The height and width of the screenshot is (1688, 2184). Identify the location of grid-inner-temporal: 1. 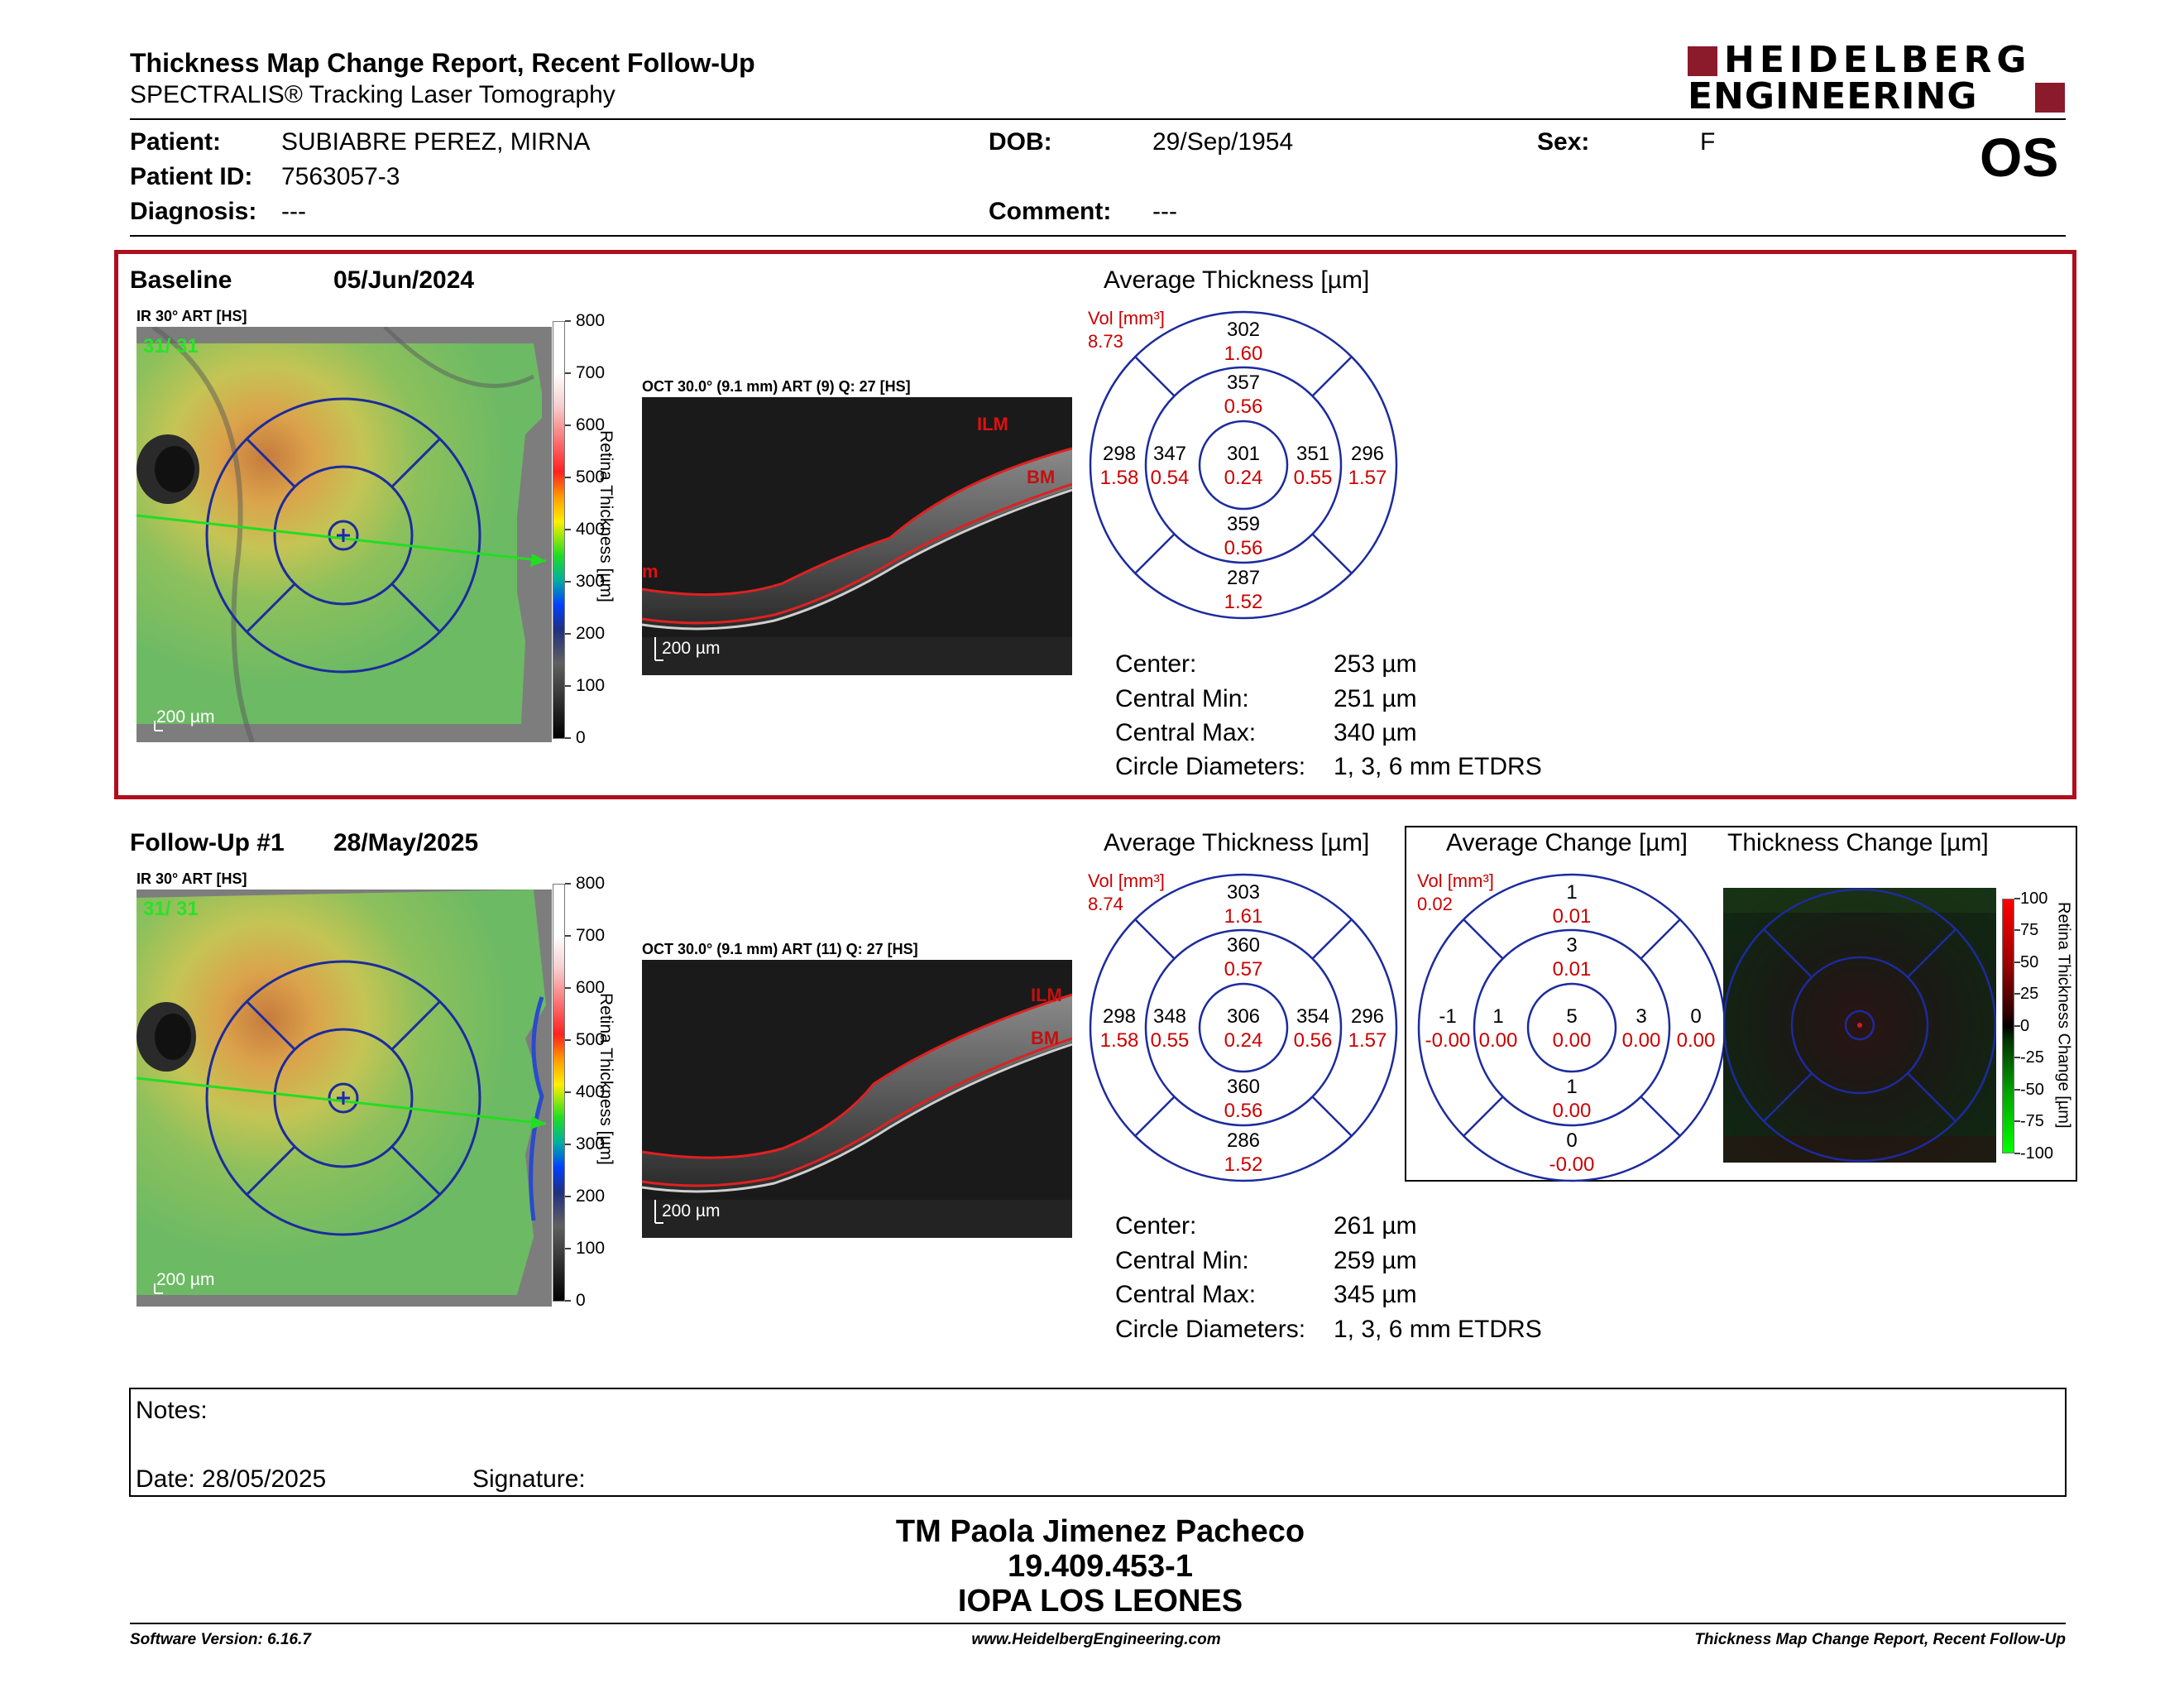
(1497, 1016).